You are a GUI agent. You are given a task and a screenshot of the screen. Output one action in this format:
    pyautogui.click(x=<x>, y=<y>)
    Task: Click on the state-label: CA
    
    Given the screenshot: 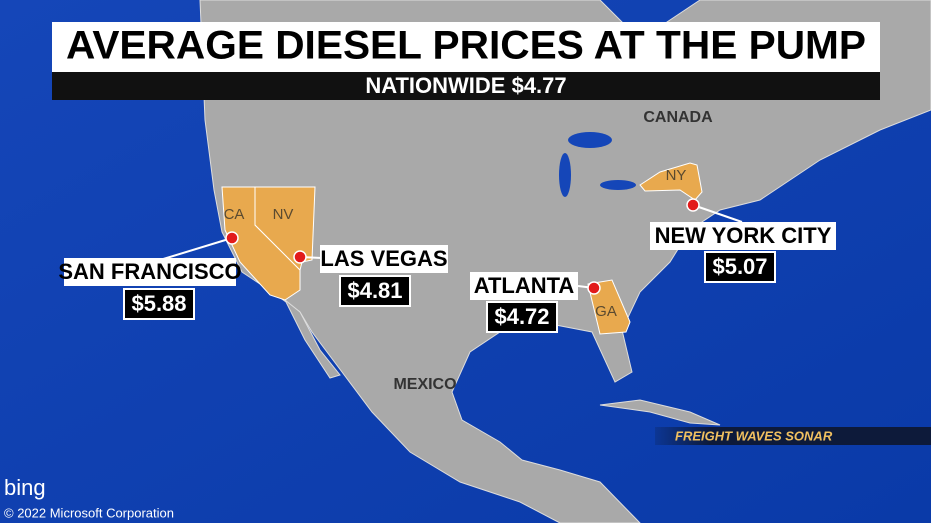 What is the action you would take?
    pyautogui.click(x=234, y=214)
    